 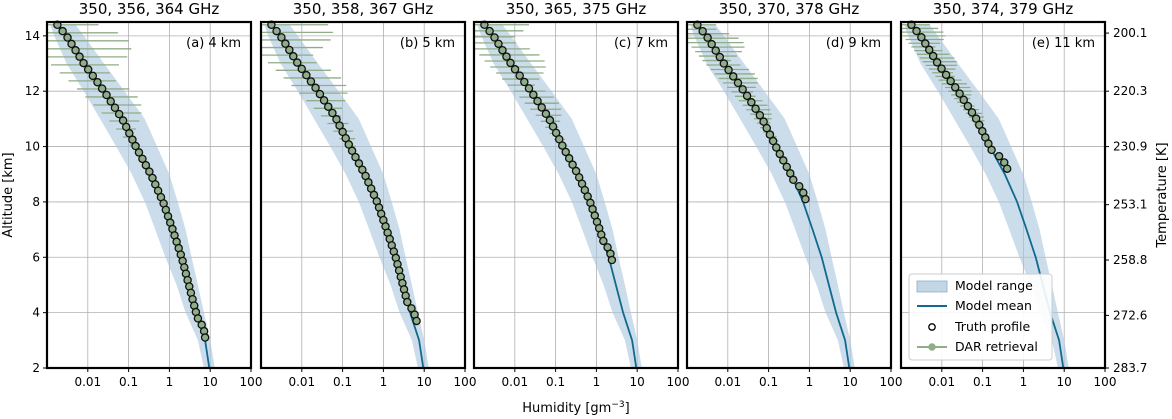 What do you see at coordinates (932, 286) in the screenshot?
I see `legend-swatch-model-range` at bounding box center [932, 286].